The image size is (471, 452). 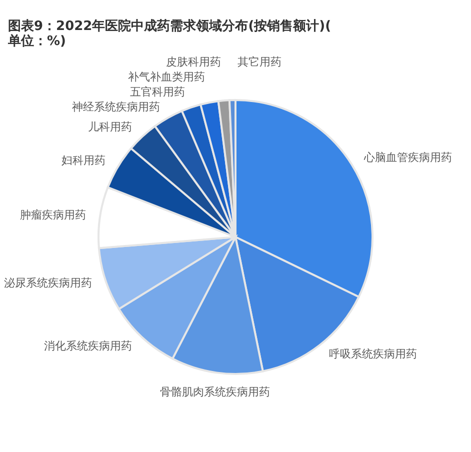 I want to click on slice-label: 其它用药, so click(x=260, y=61).